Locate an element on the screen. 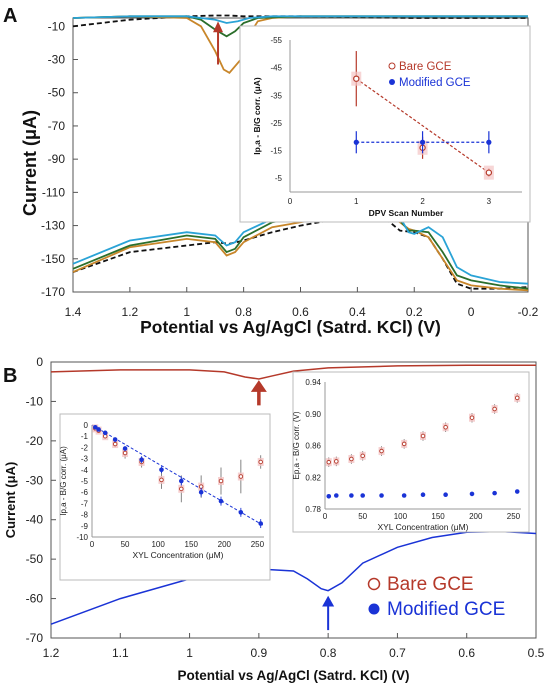 This screenshot has height=691, width=550. y-tick-label: -8 is located at coordinates (85, 515).